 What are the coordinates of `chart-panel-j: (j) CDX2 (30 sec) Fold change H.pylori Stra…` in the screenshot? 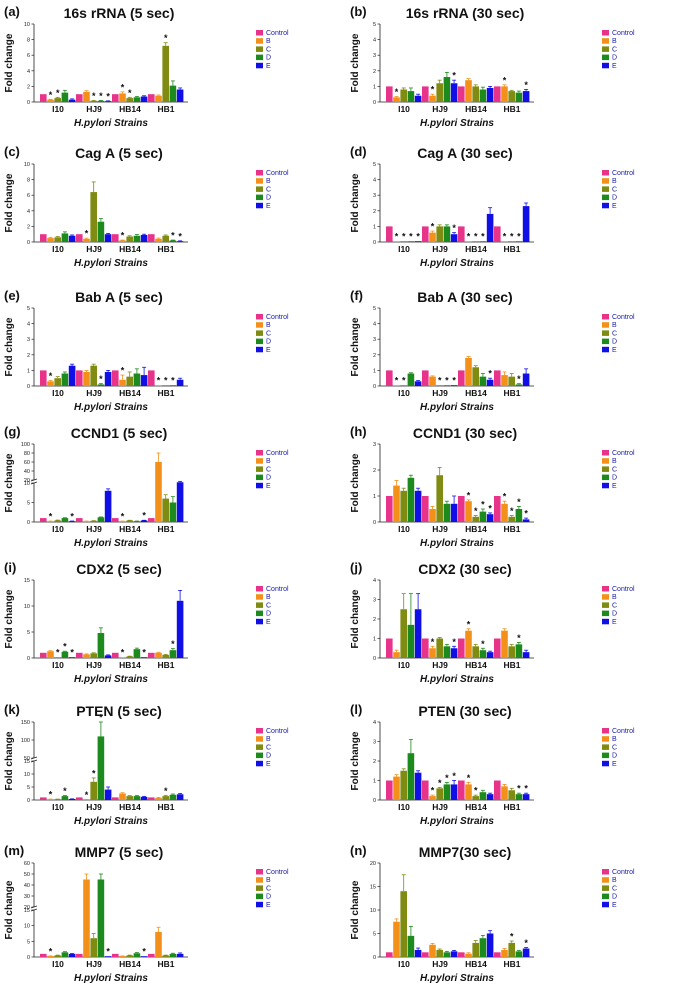 It's located at (492, 622).